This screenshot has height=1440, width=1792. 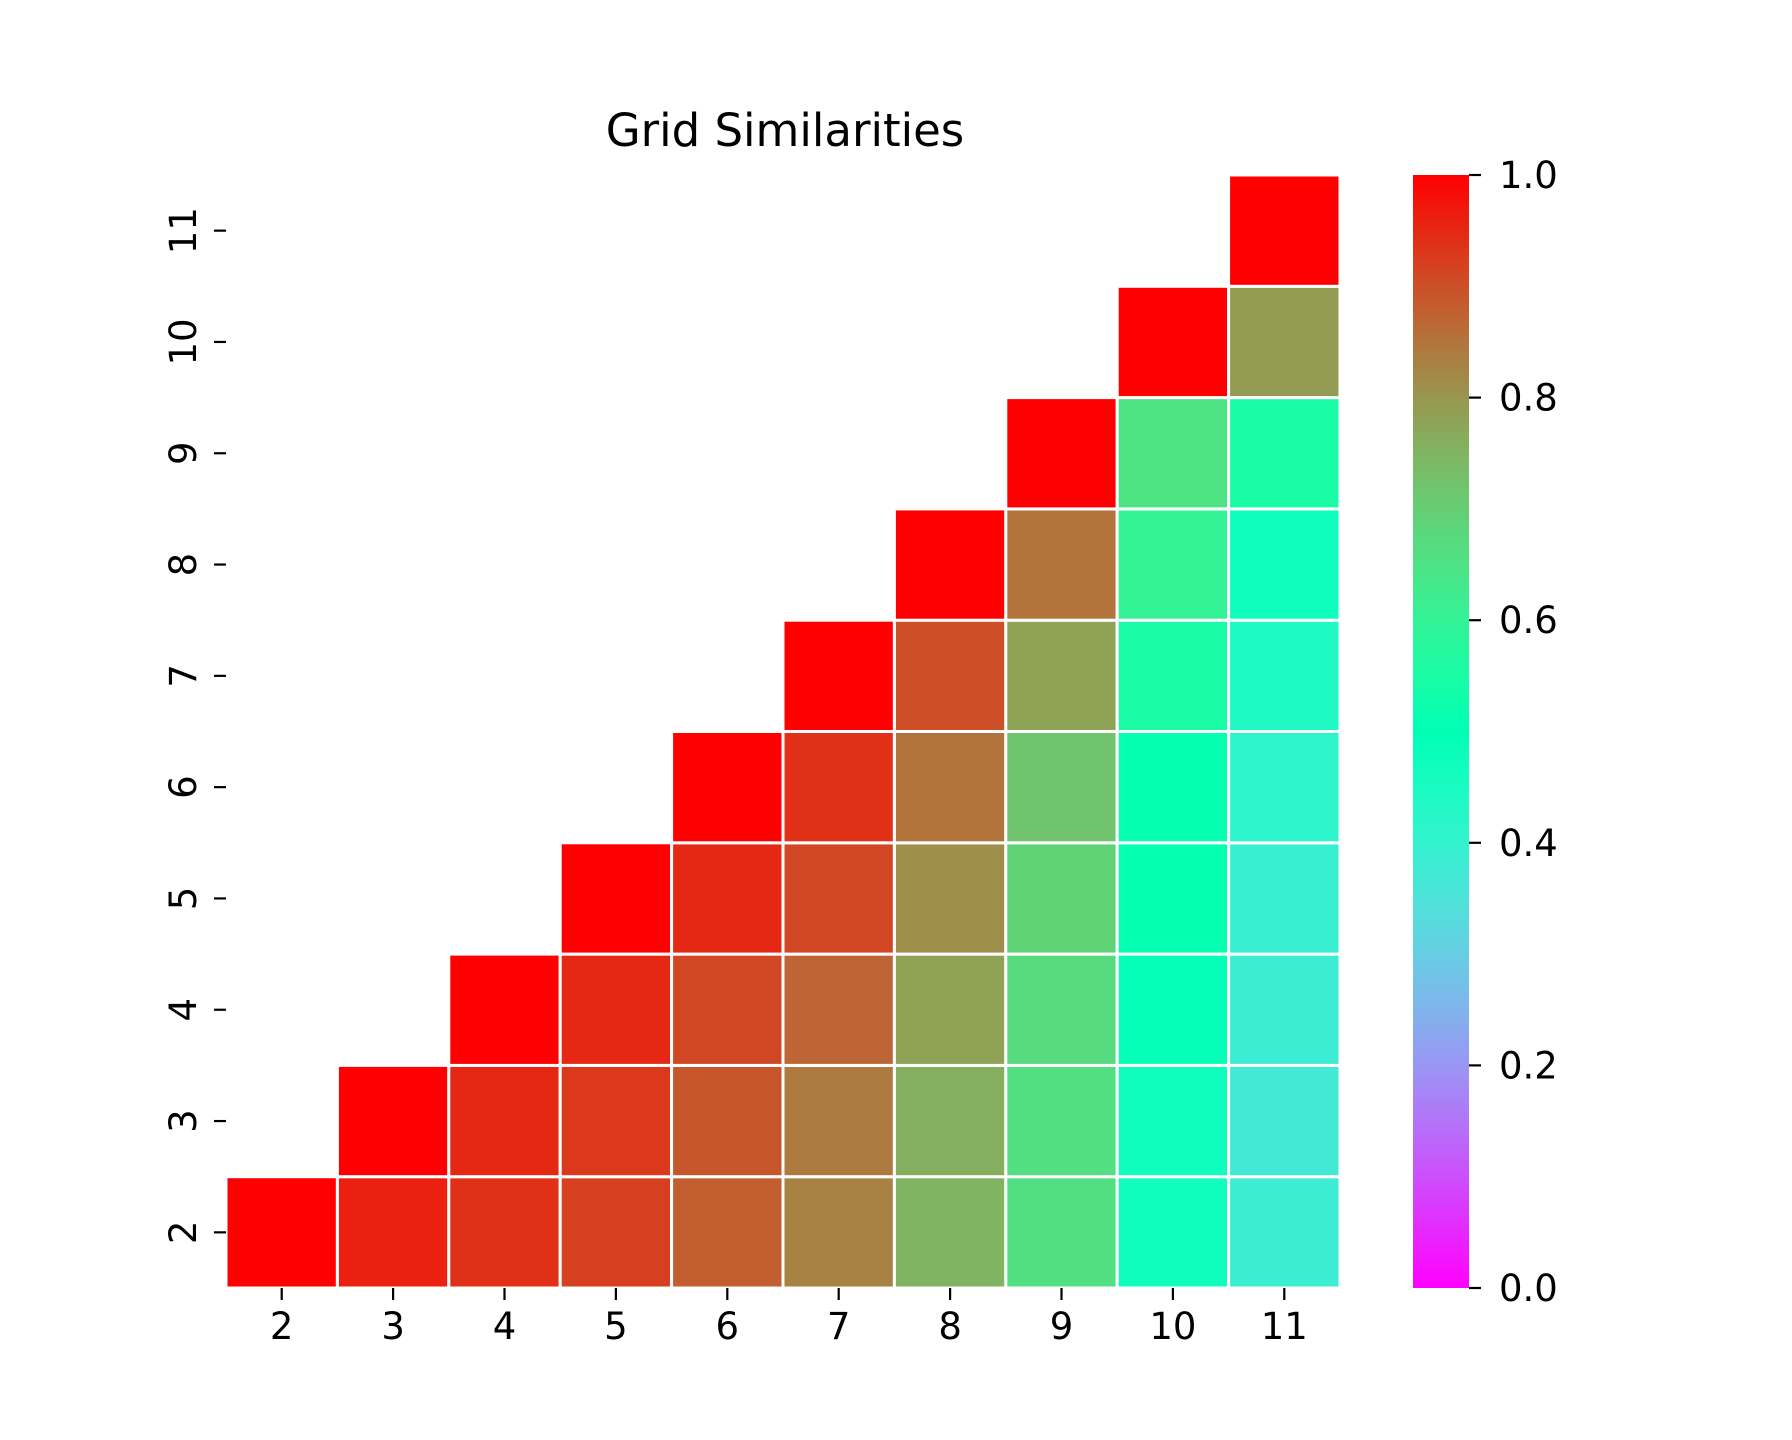 I want to click on heatmap-cell-r6-c11, so click(x=1284, y=787).